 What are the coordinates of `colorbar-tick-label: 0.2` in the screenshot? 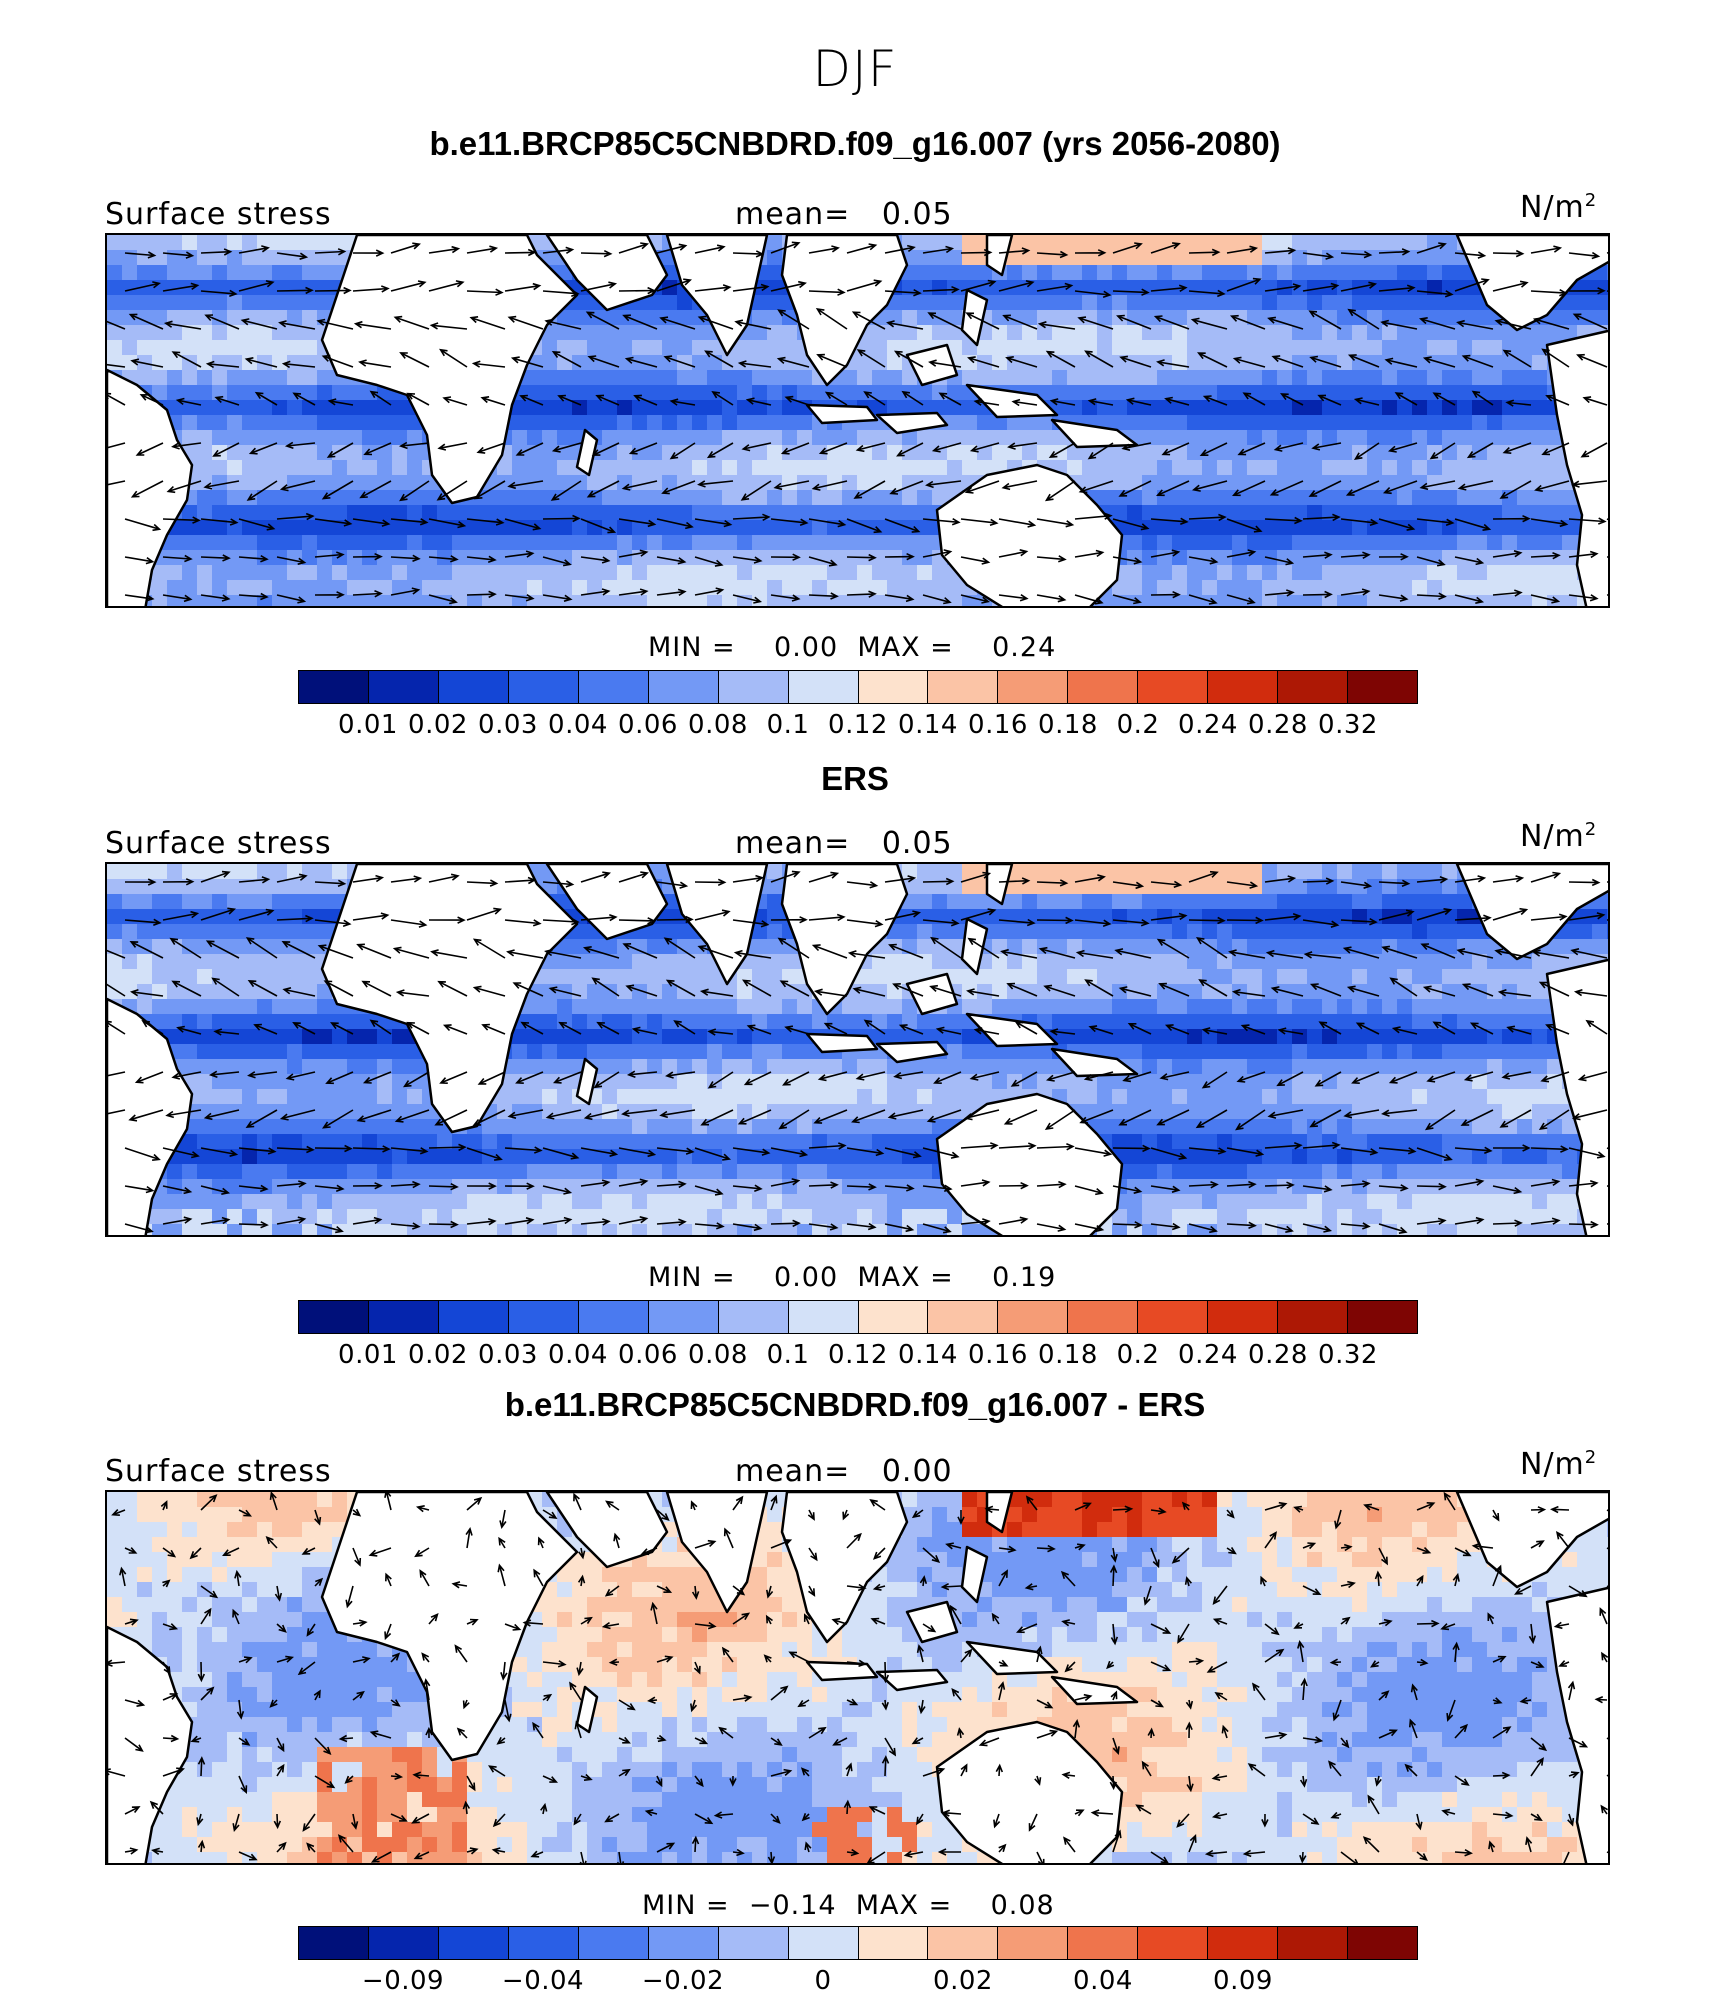 It's located at (1138, 725).